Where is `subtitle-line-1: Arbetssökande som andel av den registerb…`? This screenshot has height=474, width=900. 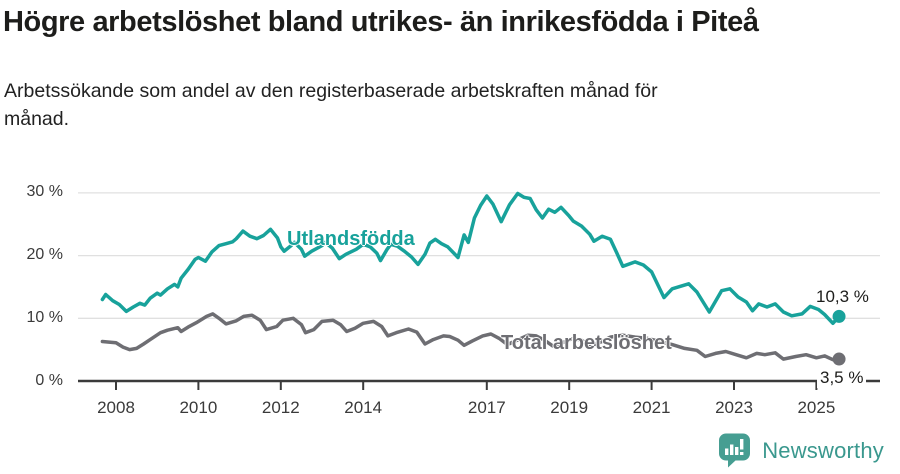 subtitle-line-1: Arbetssökande som andel av den registerb… is located at coordinates (331, 91).